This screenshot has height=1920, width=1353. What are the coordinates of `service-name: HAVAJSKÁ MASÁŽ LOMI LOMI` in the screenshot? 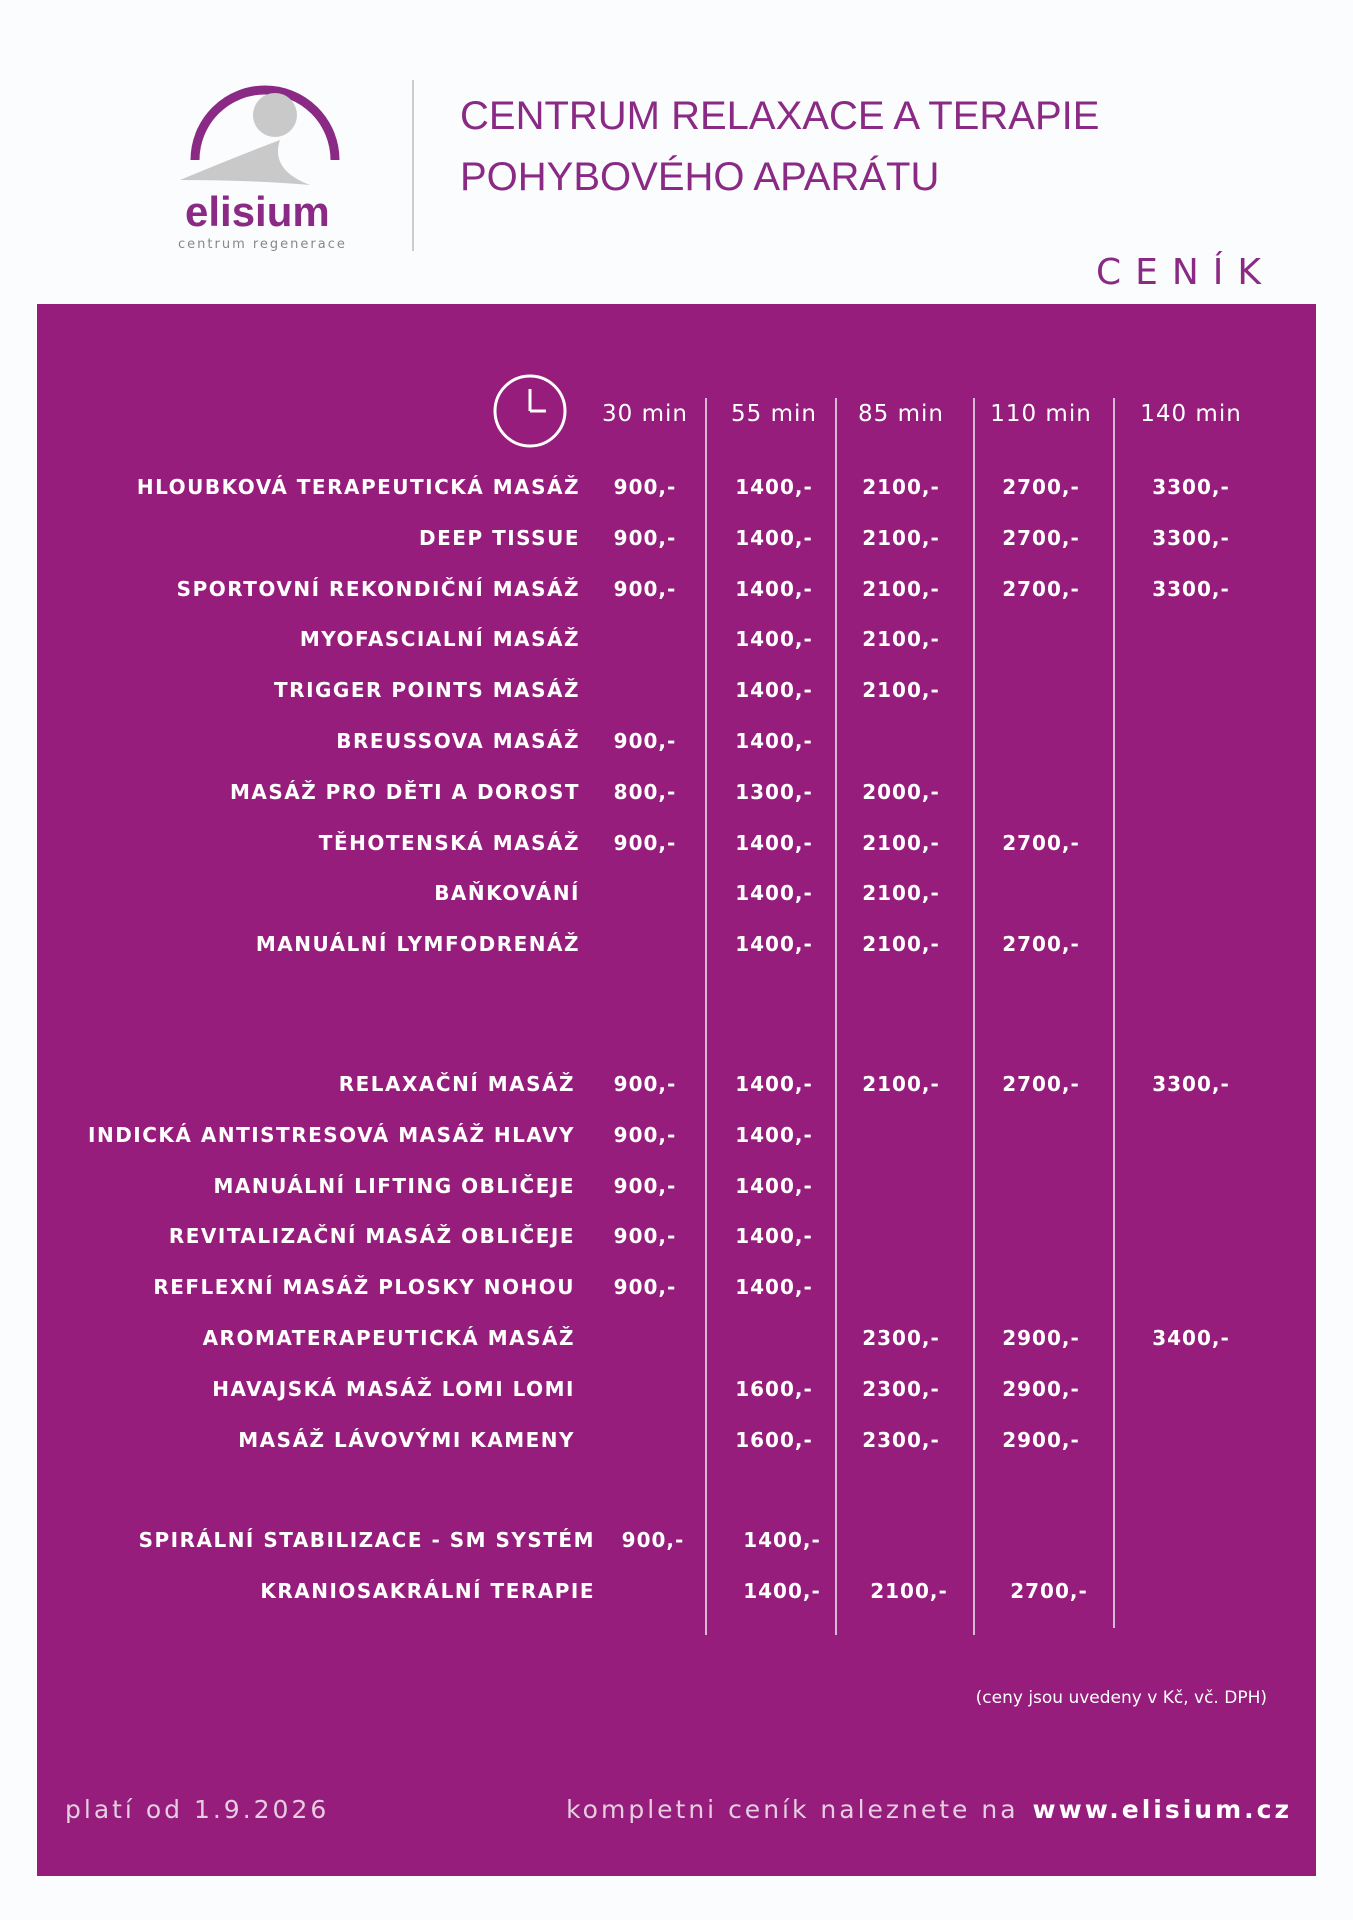 It's located at (393, 1388).